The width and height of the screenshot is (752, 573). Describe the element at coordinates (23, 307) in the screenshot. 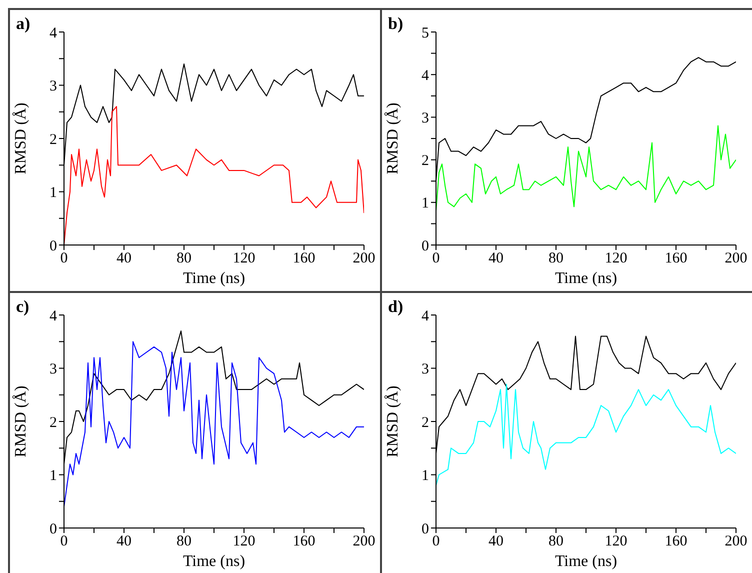

I see `chart-title: c)` at that location.